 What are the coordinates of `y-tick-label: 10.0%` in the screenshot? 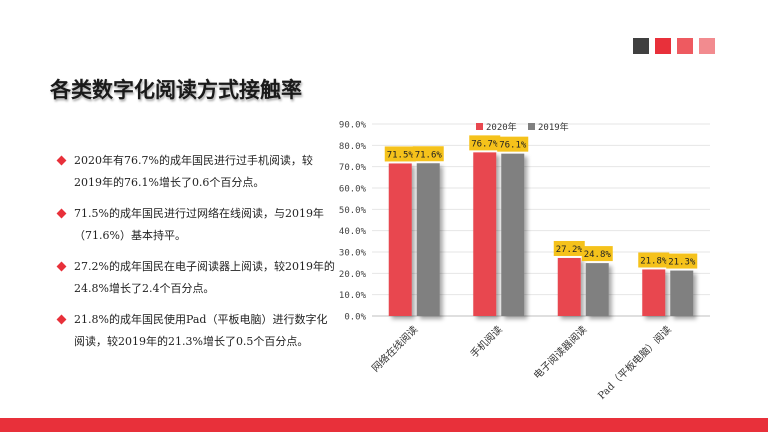 It's located at (353, 296).